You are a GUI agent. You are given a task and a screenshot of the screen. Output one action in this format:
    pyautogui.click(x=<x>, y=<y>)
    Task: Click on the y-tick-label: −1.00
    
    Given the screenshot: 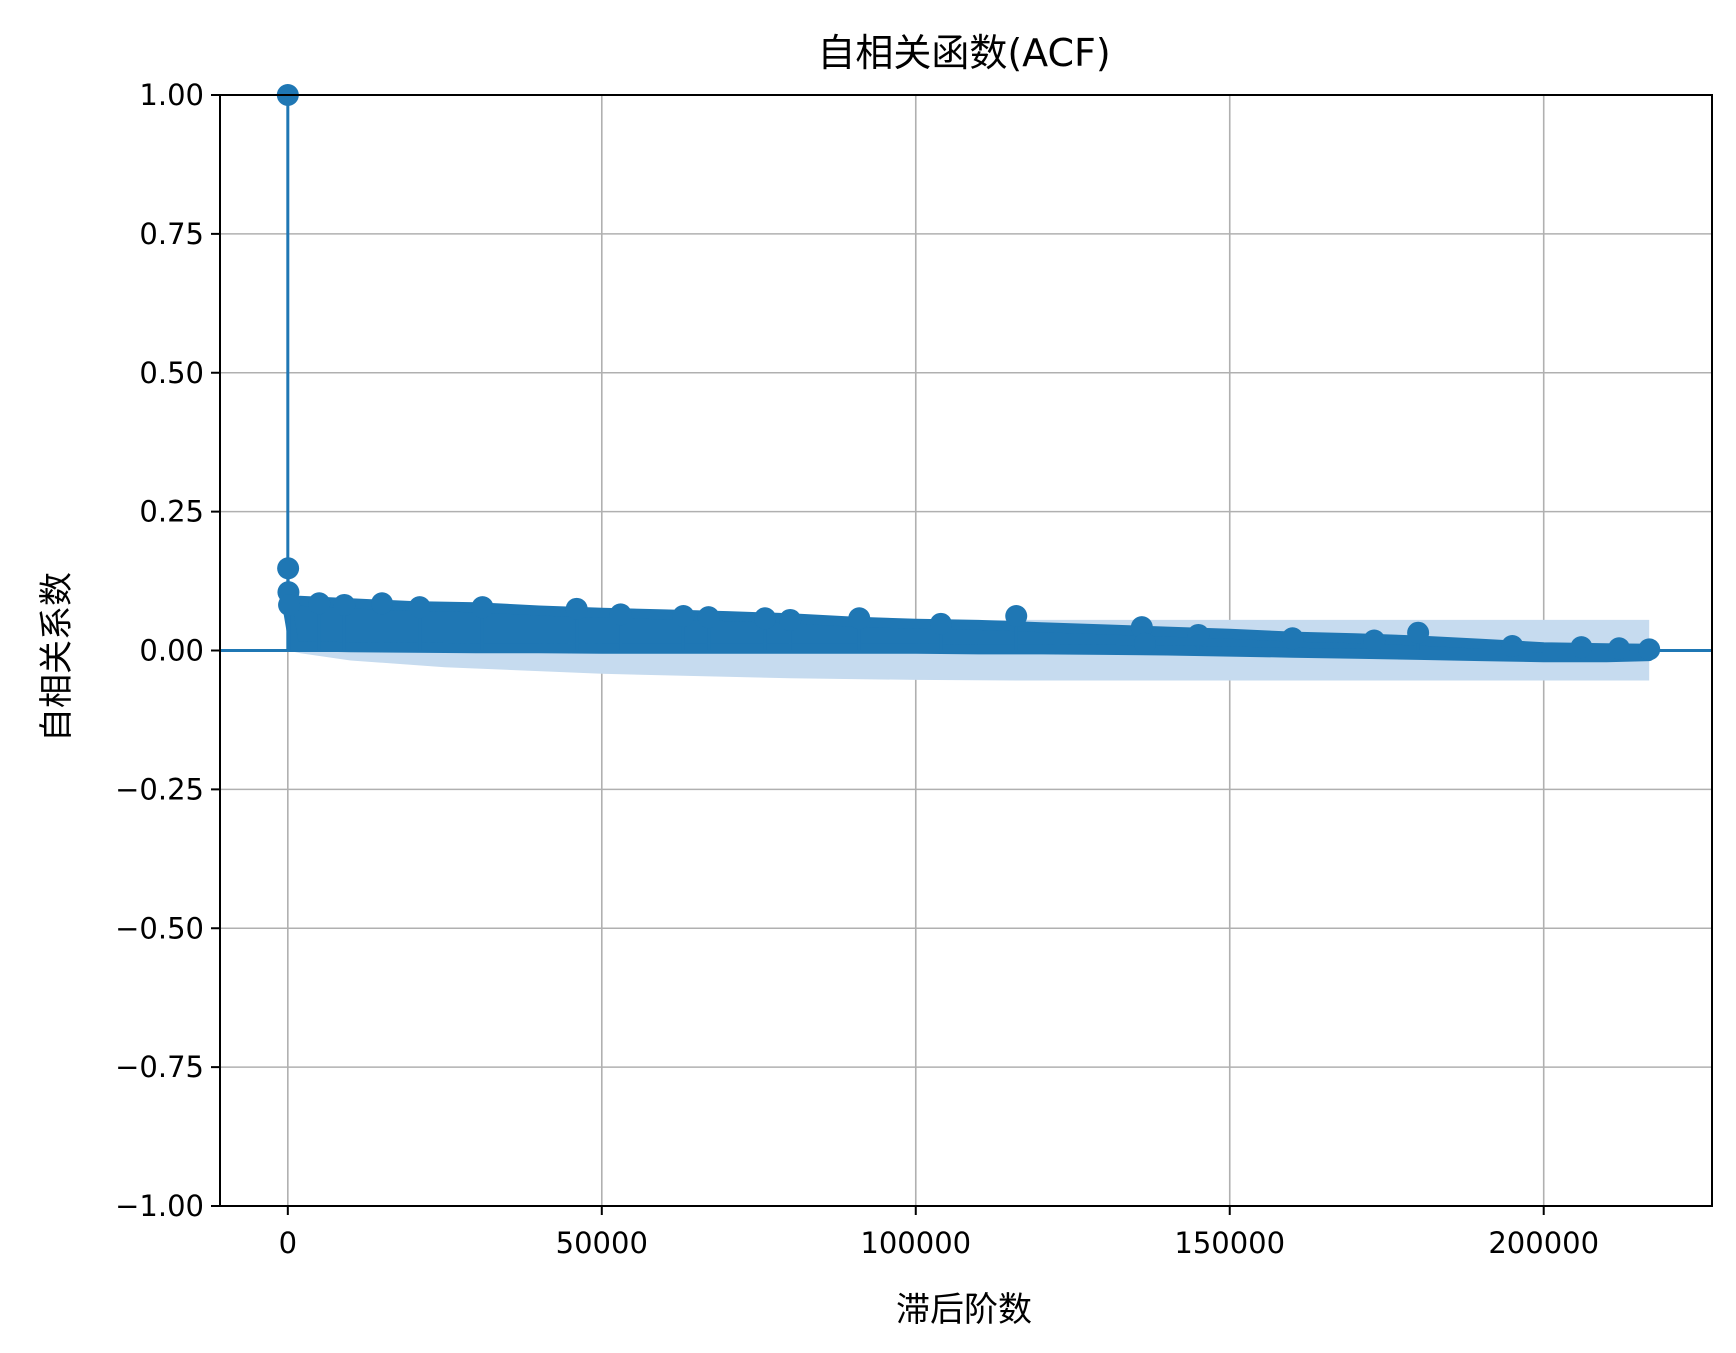 What is the action you would take?
    pyautogui.click(x=159, y=1206)
    